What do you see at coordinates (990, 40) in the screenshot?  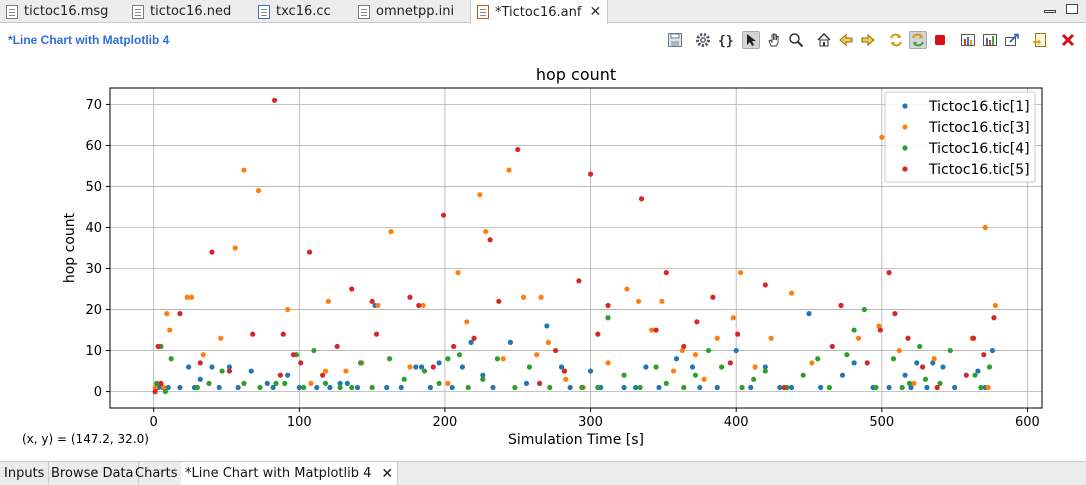 I see `chart-export-icon` at bounding box center [990, 40].